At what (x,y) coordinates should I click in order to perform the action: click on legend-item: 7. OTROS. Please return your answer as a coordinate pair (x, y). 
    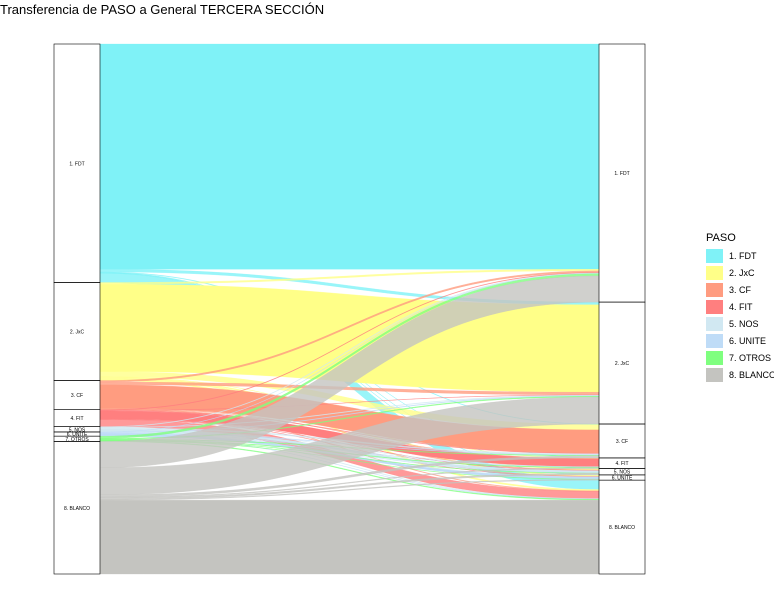
    Looking at the image, I should click on (740, 357).